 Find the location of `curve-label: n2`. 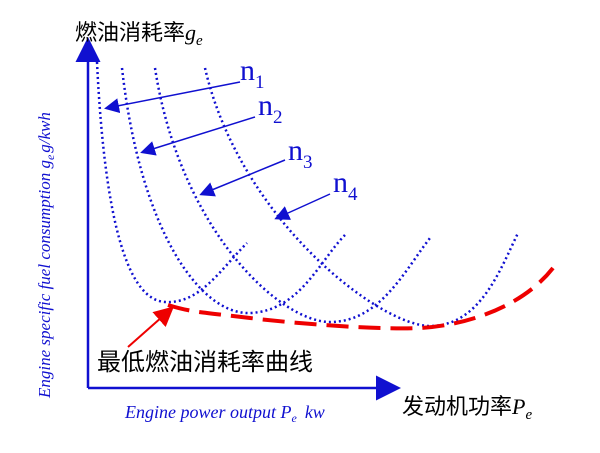

curve-label: n2 is located at coordinates (270, 108).